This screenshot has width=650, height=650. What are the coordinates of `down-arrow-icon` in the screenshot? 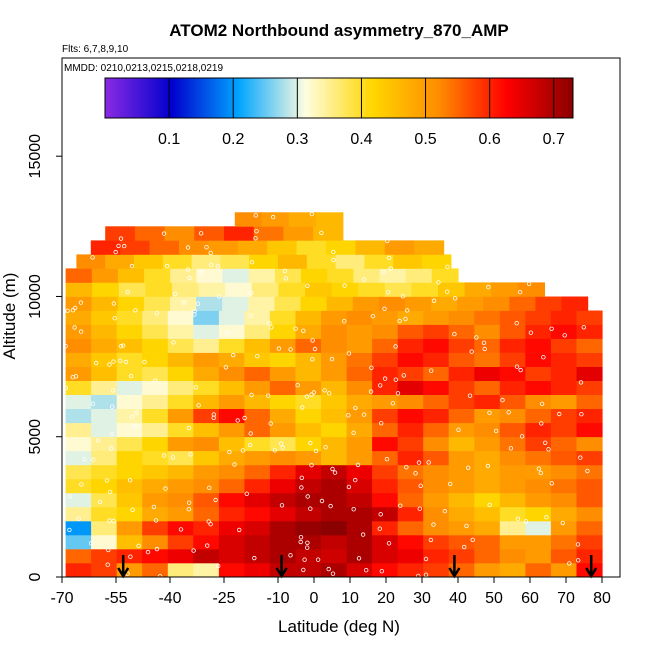 It's located at (454, 567).